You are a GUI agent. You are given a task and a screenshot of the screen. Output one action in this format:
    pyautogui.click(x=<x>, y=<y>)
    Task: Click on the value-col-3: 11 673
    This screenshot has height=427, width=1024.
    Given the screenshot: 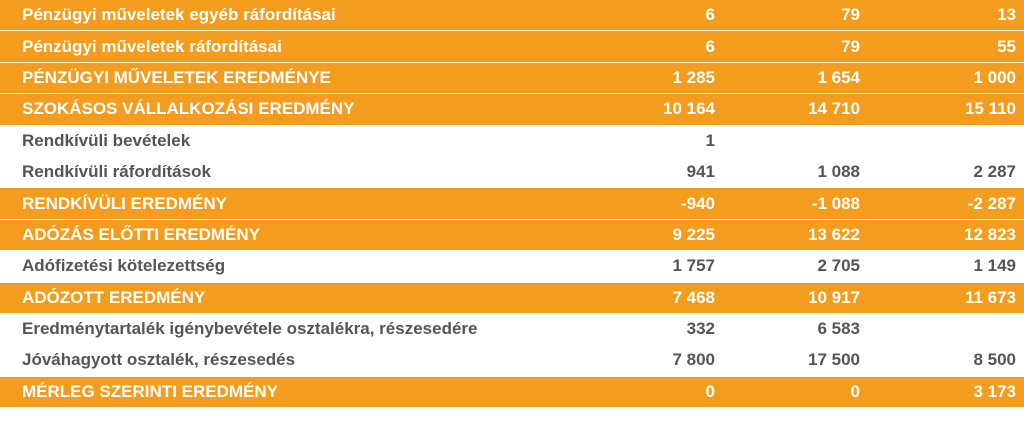 What is the action you would take?
    pyautogui.click(x=990, y=297)
    